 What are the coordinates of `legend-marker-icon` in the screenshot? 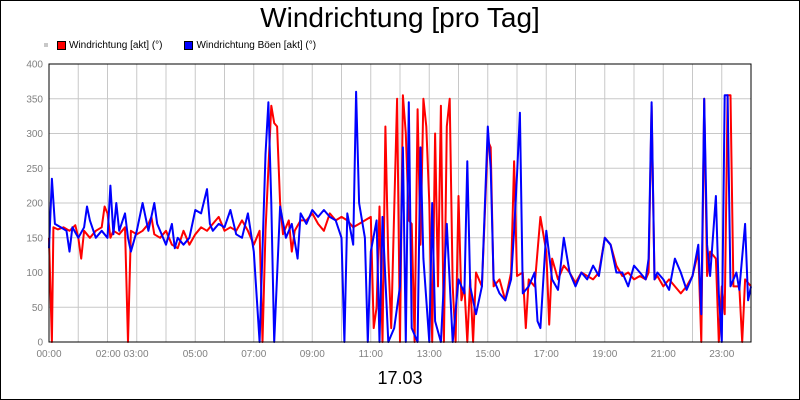 It's located at (46, 45).